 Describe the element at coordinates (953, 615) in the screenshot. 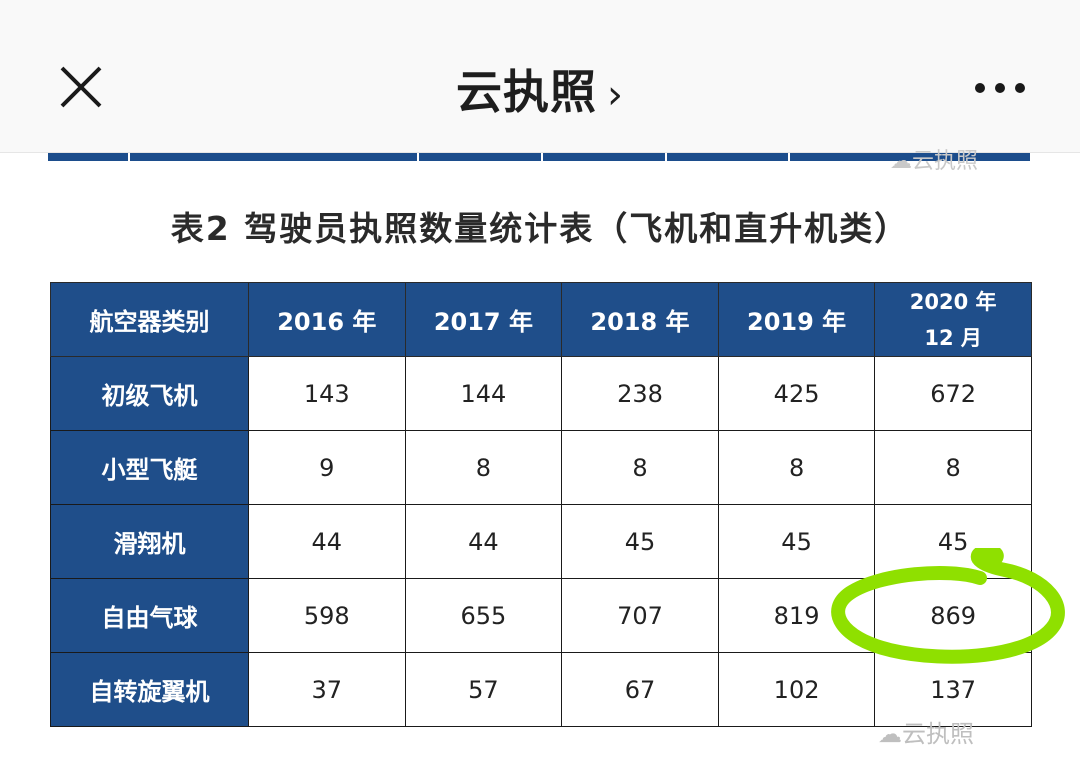

I see `table-cell-highlighted: 869` at that location.